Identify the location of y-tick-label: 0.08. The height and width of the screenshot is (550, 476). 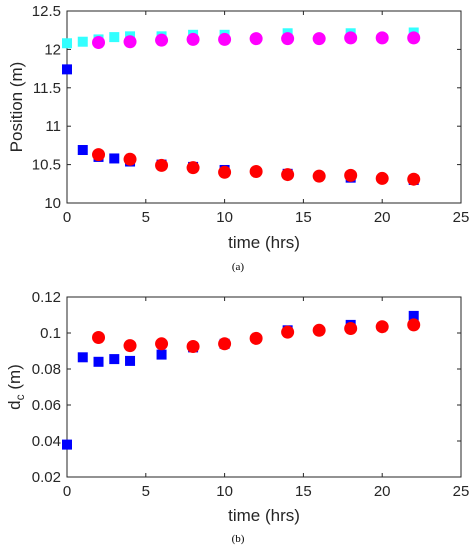
(46, 369).